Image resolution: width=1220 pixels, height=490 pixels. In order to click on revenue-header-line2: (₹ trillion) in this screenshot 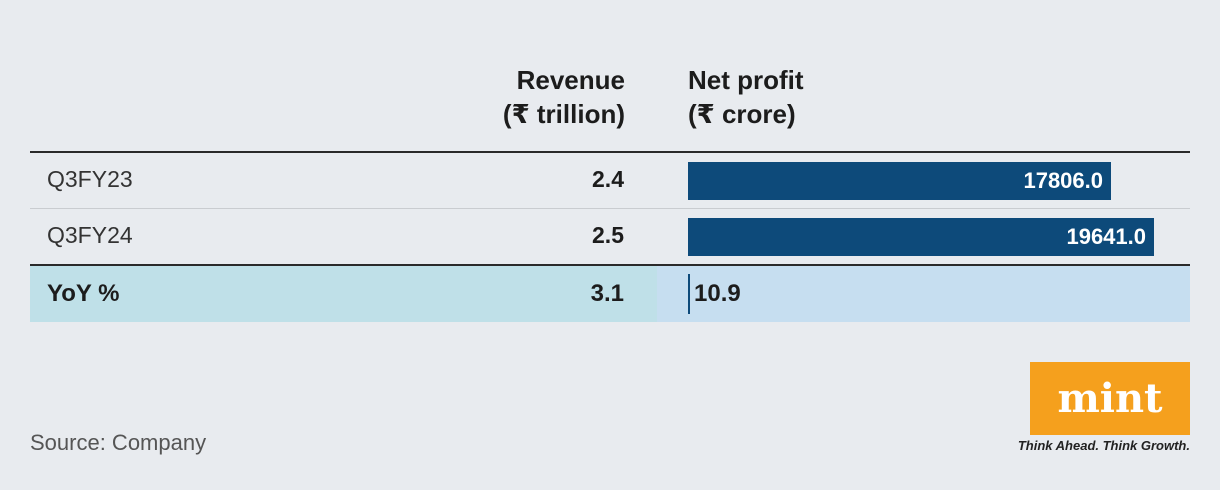, I will do `click(563, 114)`.